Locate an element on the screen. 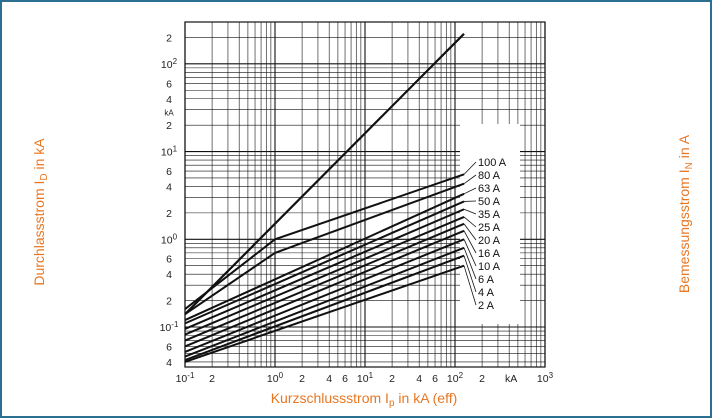 The width and height of the screenshot is (712, 418). curve-35a is located at coordinates (324, 269).